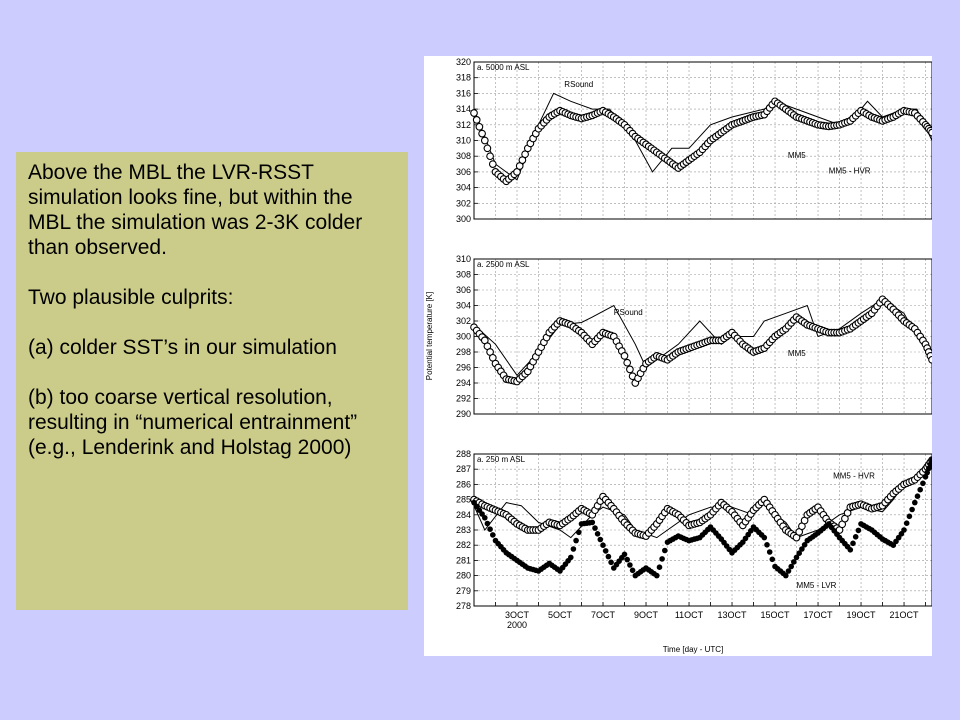 The image size is (960, 720). What do you see at coordinates (463, 352) in the screenshot?
I see `y-tick-label: 298` at bounding box center [463, 352].